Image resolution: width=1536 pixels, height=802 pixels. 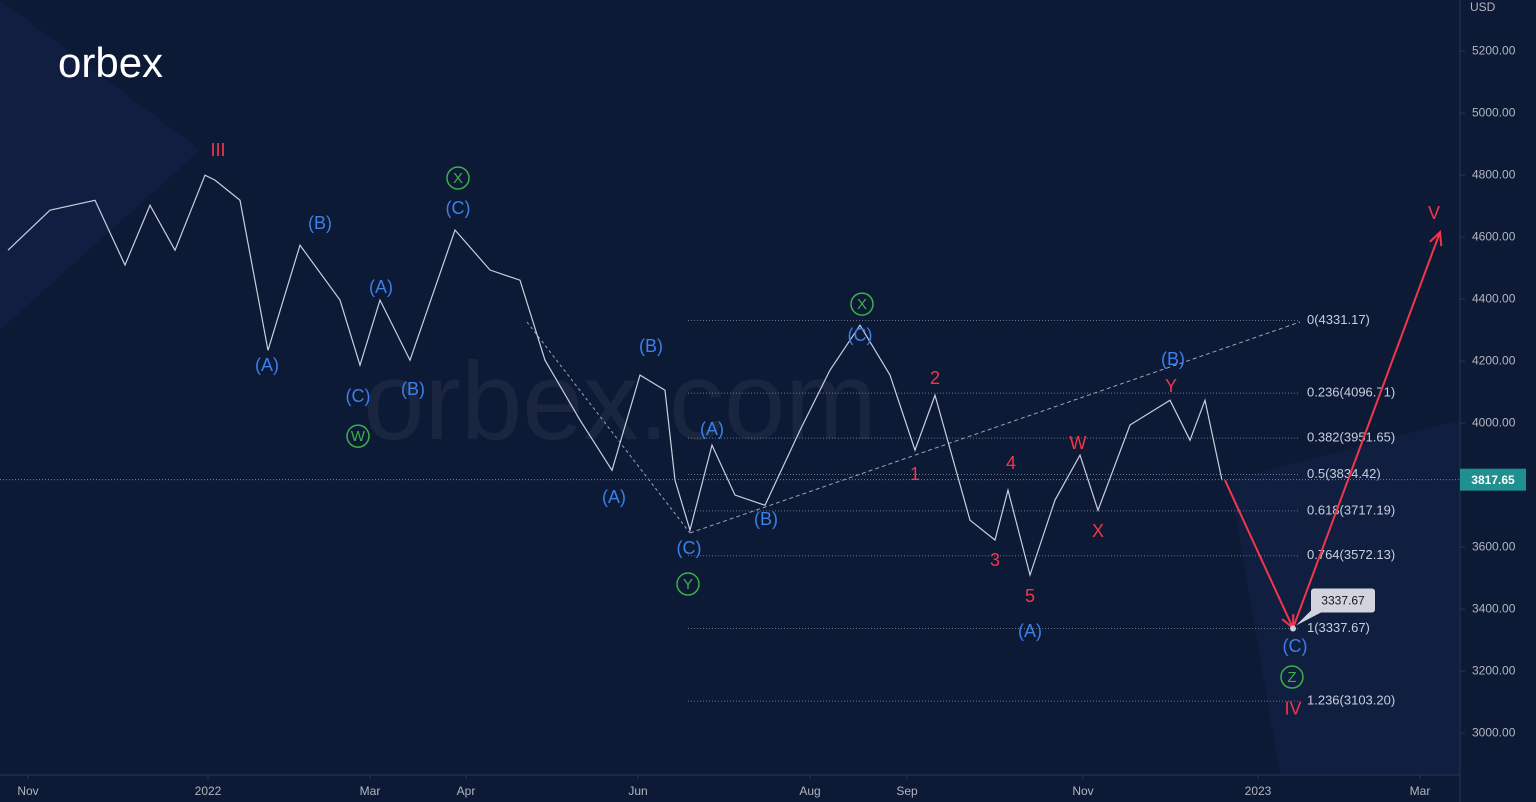 What do you see at coordinates (1030, 596) in the screenshot?
I see `wave-label: 5` at bounding box center [1030, 596].